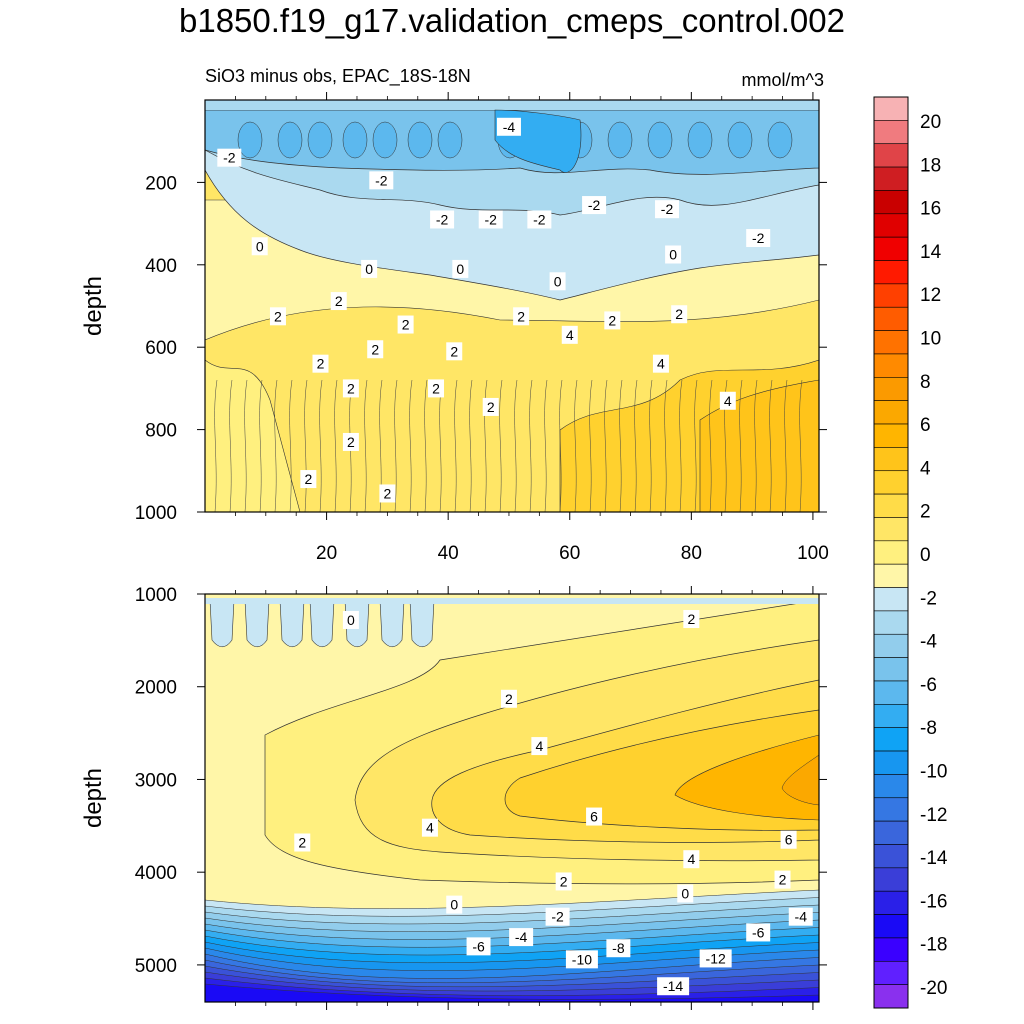 The height and width of the screenshot is (1024, 1024). I want to click on colorbar-label: 14, so click(931, 252).